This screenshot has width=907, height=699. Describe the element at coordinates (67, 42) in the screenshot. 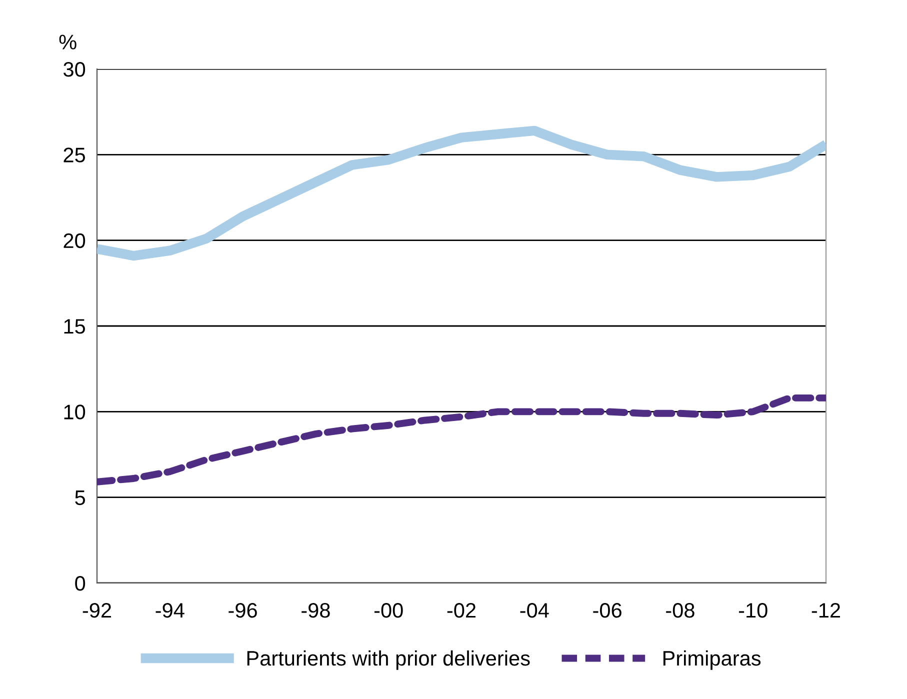

I see `y-axis-title: %` at that location.